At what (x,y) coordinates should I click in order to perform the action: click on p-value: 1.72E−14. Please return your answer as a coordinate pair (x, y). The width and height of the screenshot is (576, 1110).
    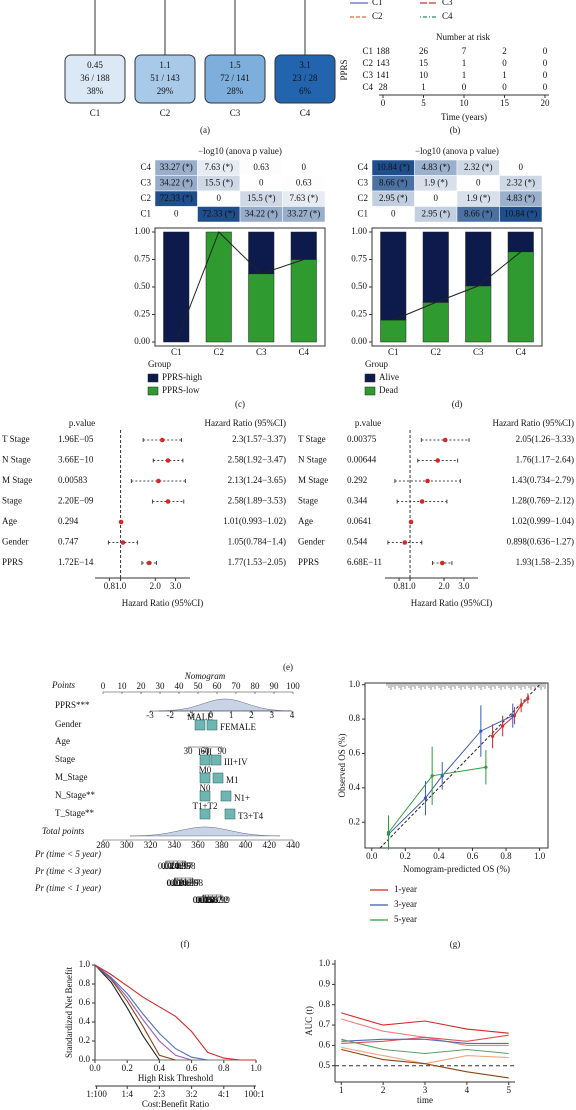
    Looking at the image, I should click on (76, 562).